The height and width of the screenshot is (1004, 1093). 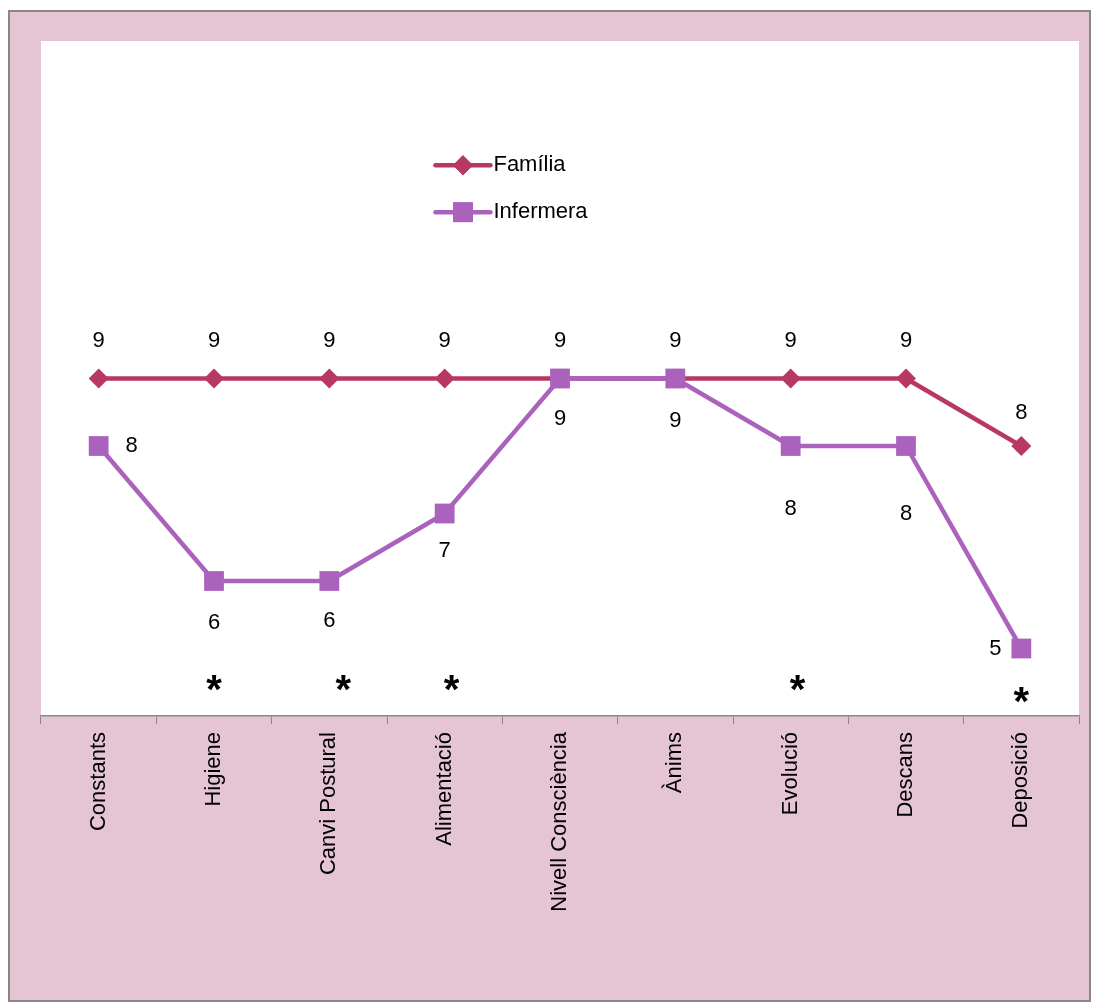 What do you see at coordinates (541, 211) in the screenshot?
I see `legend-label: Infermera` at bounding box center [541, 211].